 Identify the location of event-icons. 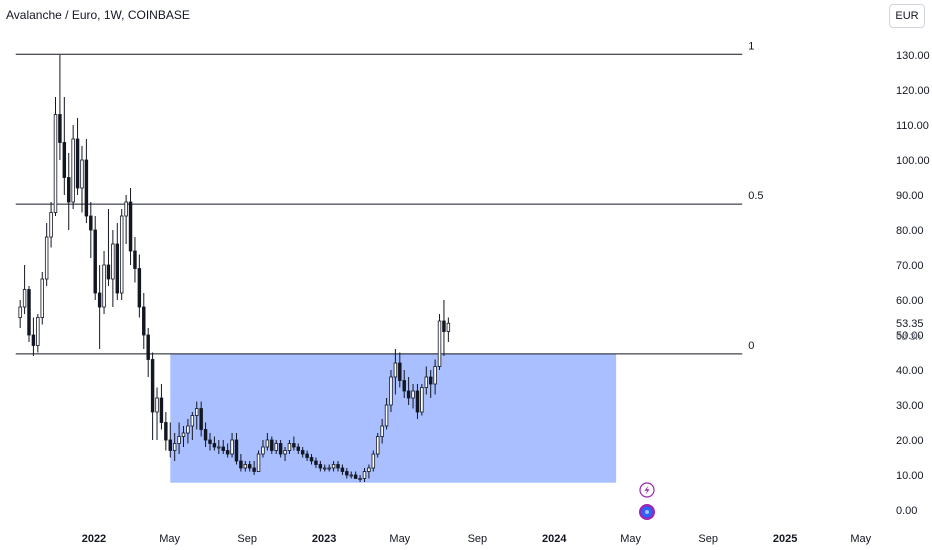
(647, 501).